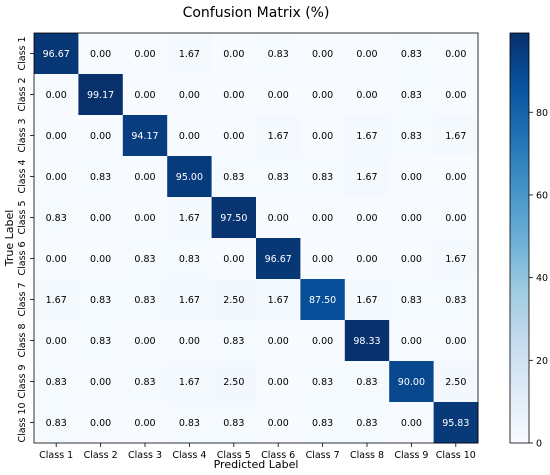 This screenshot has height=475, width=550. What do you see at coordinates (22, 217) in the screenshot?
I see `y-tick-label: Class 5` at bounding box center [22, 217].